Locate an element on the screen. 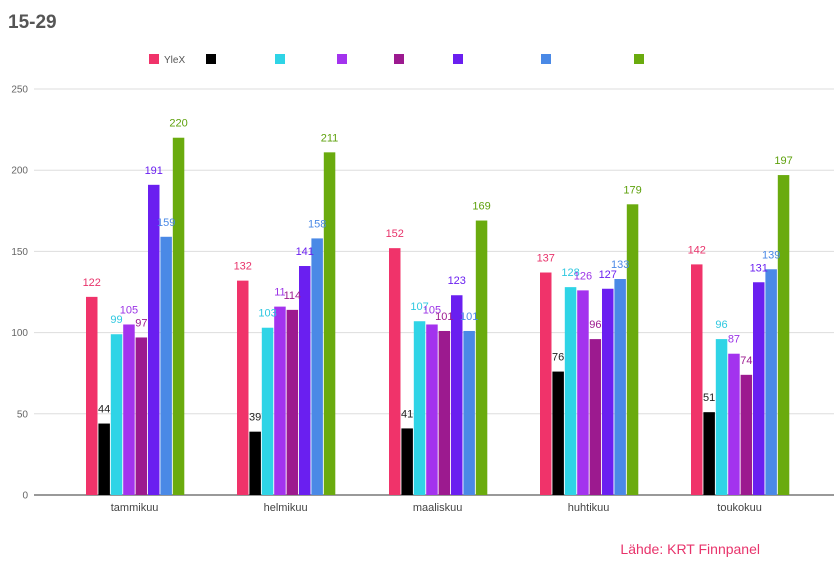 The width and height of the screenshot is (834, 565). data-label: 44 is located at coordinates (104, 410).